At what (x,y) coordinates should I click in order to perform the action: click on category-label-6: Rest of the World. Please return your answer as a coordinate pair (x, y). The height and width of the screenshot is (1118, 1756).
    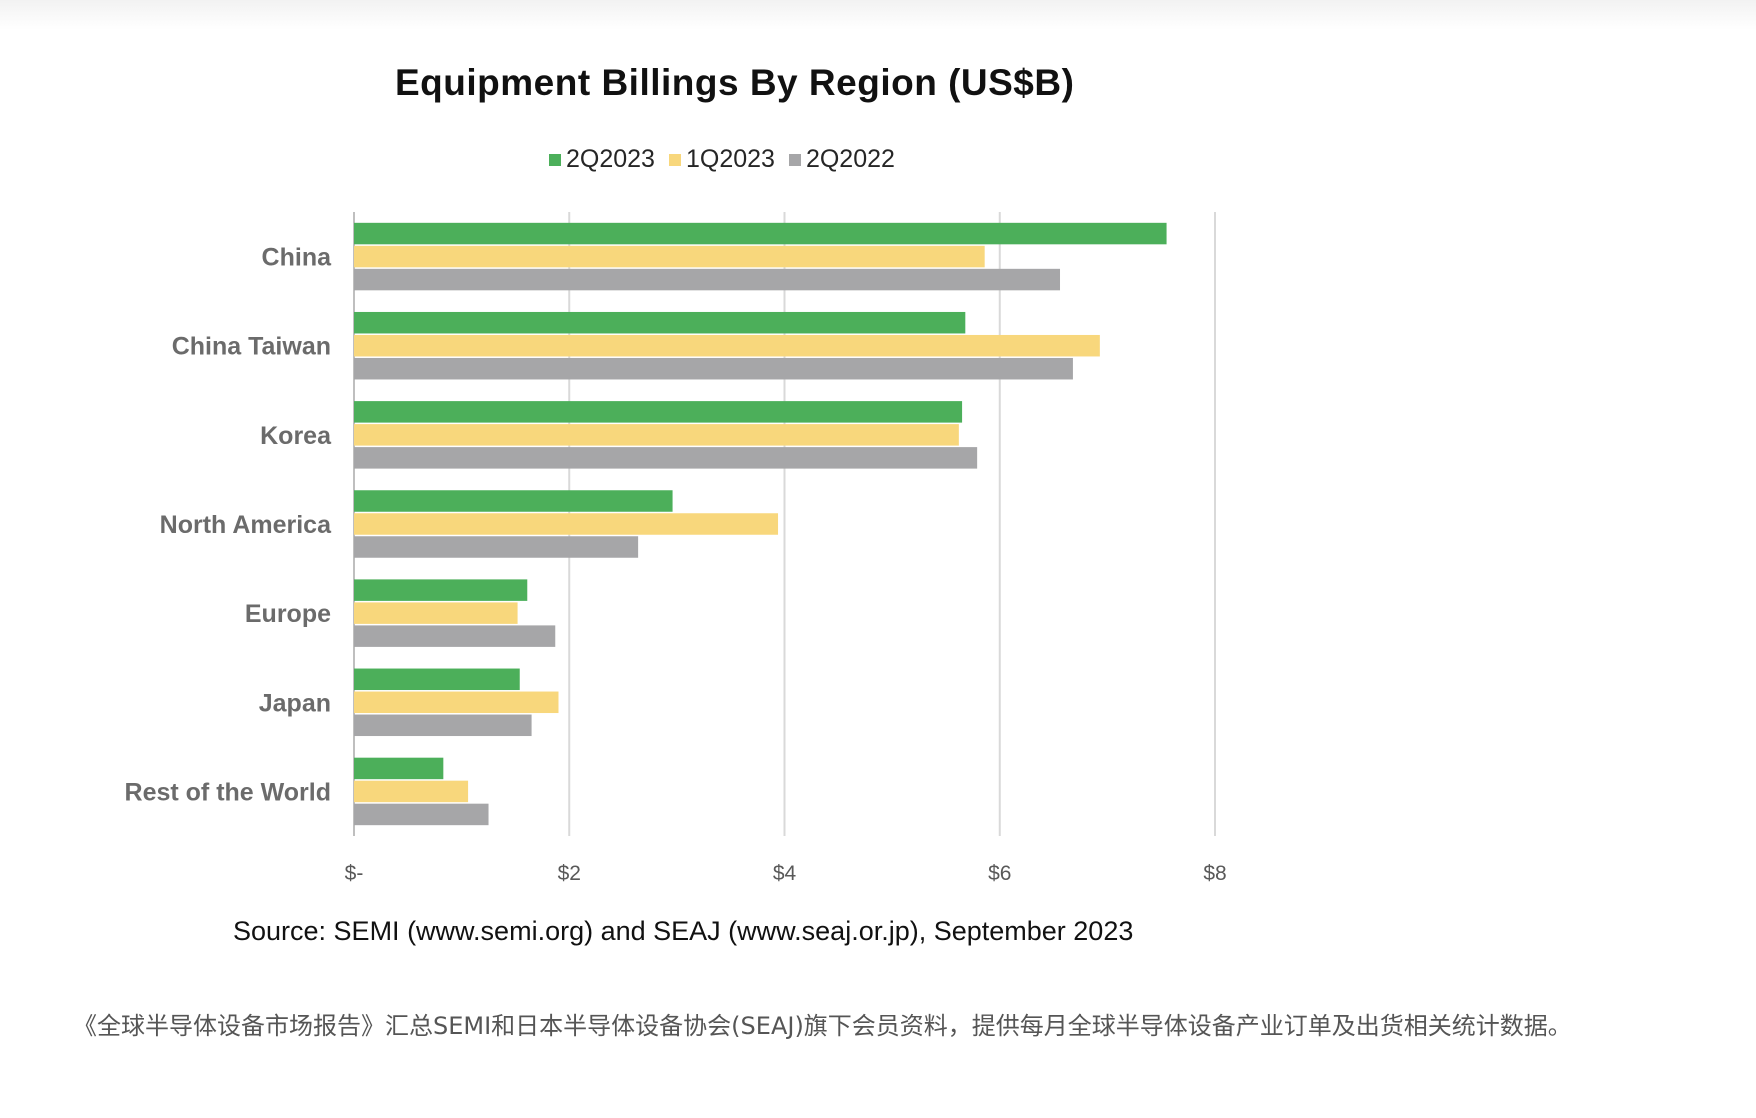
    Looking at the image, I should click on (228, 792).